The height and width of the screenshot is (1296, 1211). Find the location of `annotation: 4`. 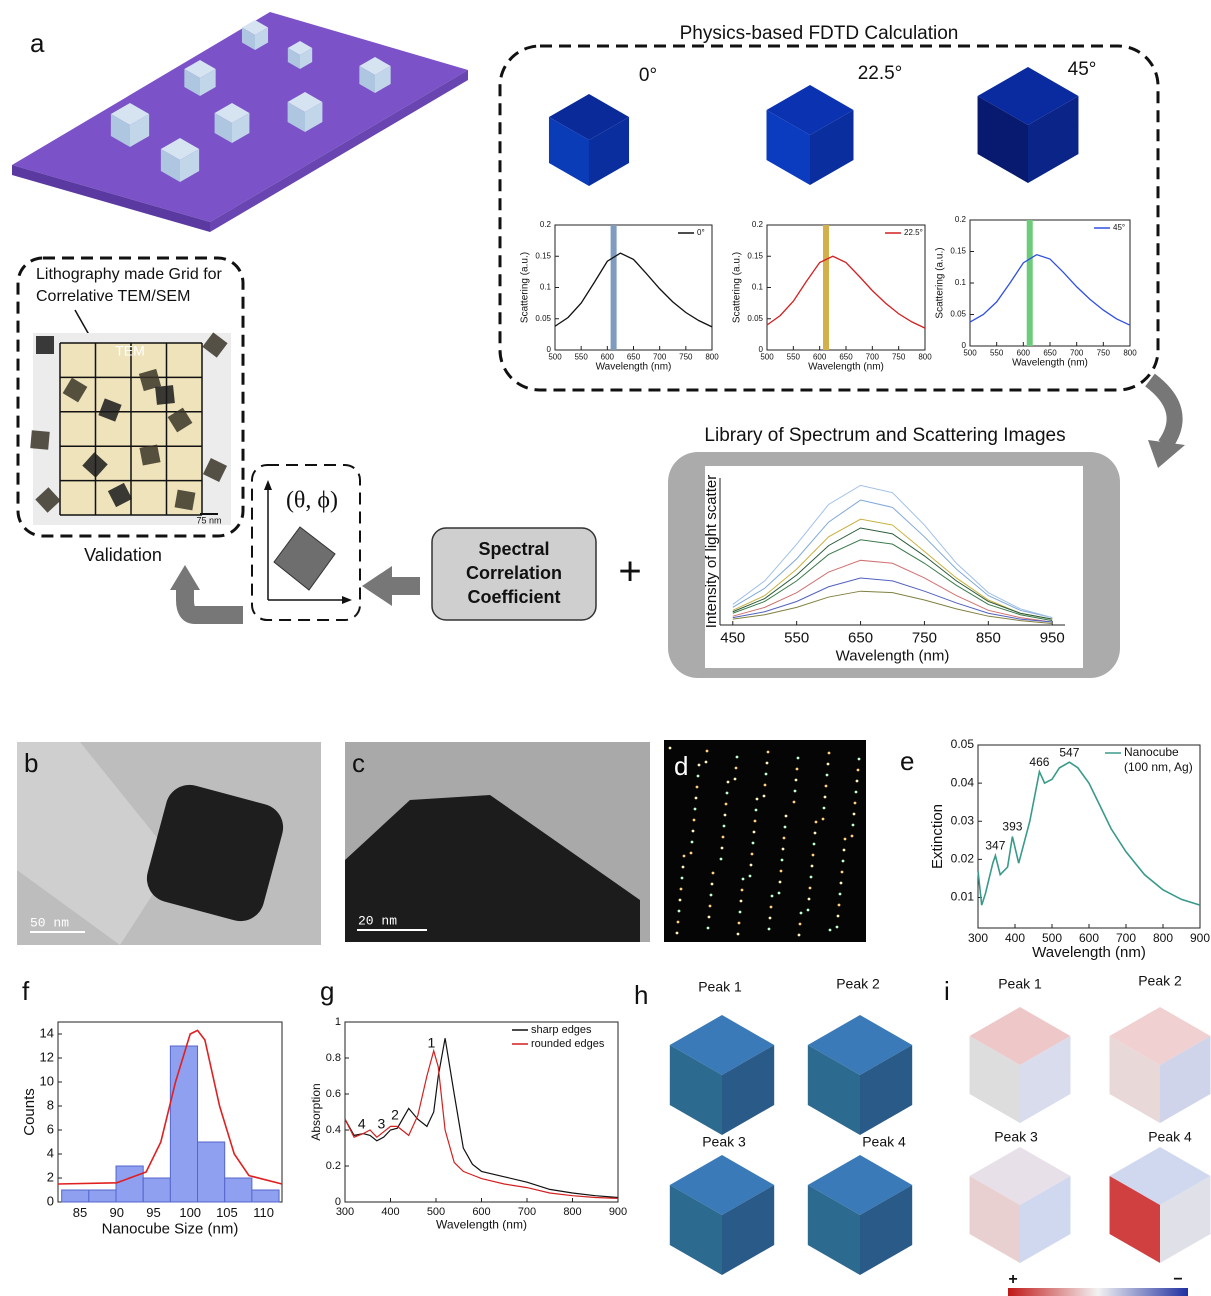

annotation: 4 is located at coordinates (362, 1123).